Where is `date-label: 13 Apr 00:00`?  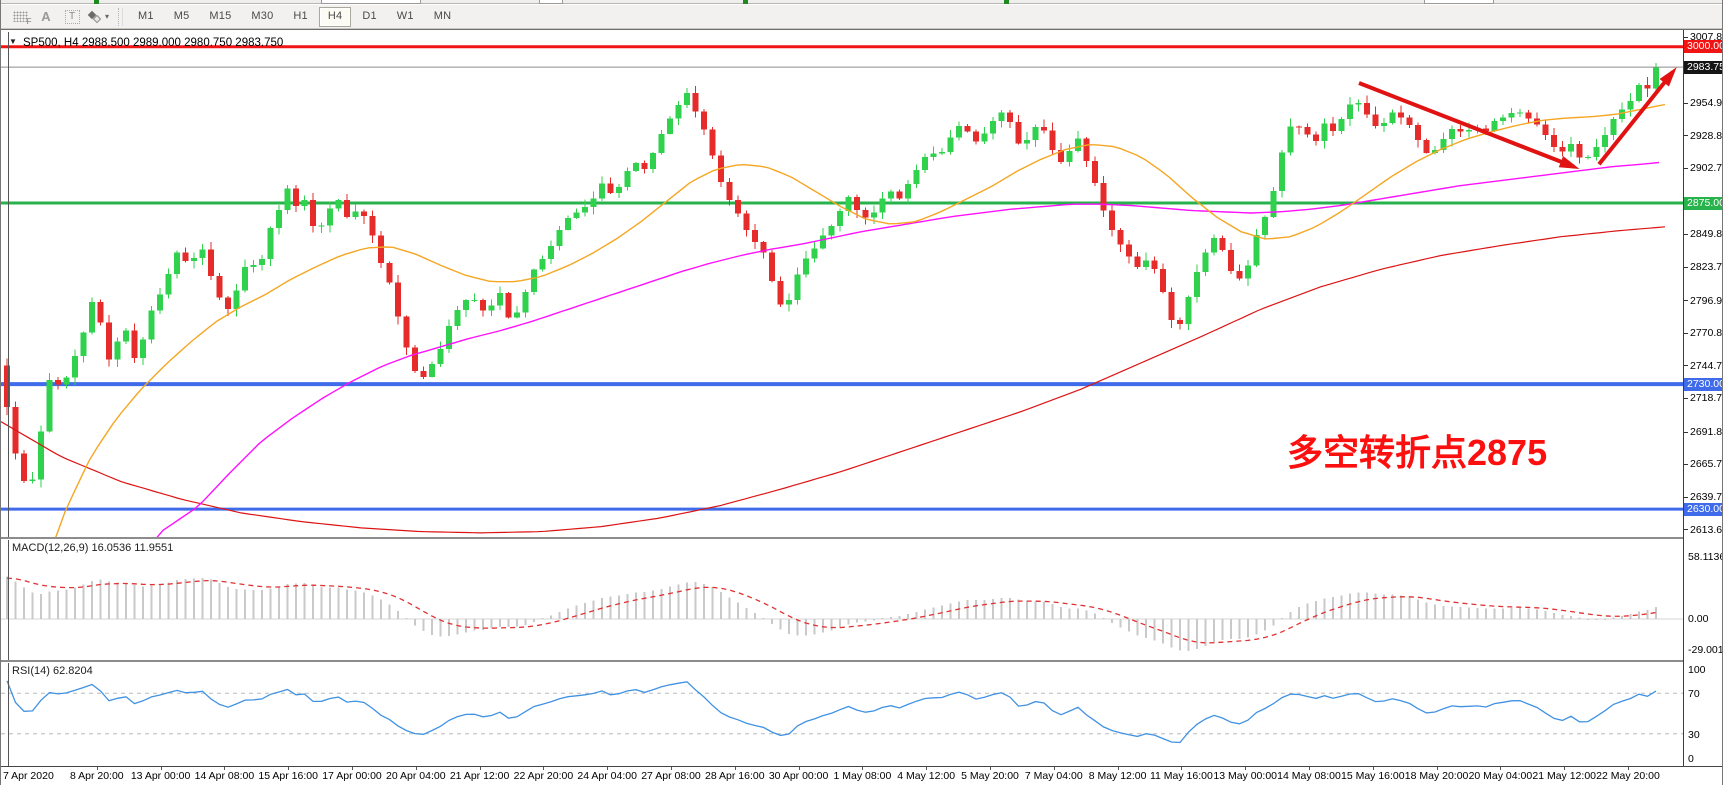
date-label: 13 Apr 00:00 is located at coordinates (160, 776).